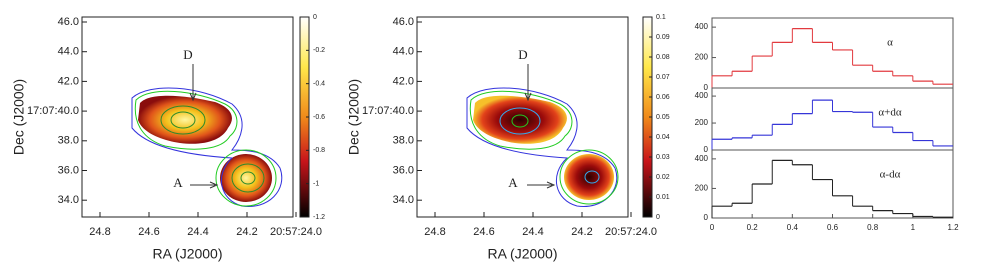  Describe the element at coordinates (890, 175) in the screenshot. I see `panel-label: α-dα` at that location.